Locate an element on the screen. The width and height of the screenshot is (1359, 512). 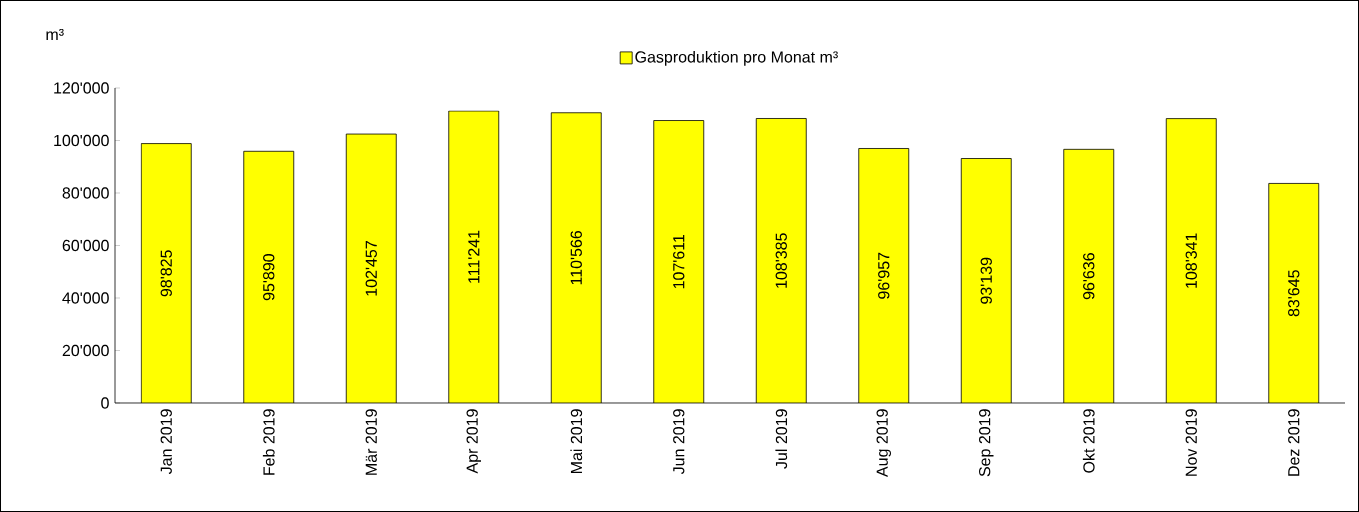
x-tick-label: Nov 2019 is located at coordinates (1191, 442).